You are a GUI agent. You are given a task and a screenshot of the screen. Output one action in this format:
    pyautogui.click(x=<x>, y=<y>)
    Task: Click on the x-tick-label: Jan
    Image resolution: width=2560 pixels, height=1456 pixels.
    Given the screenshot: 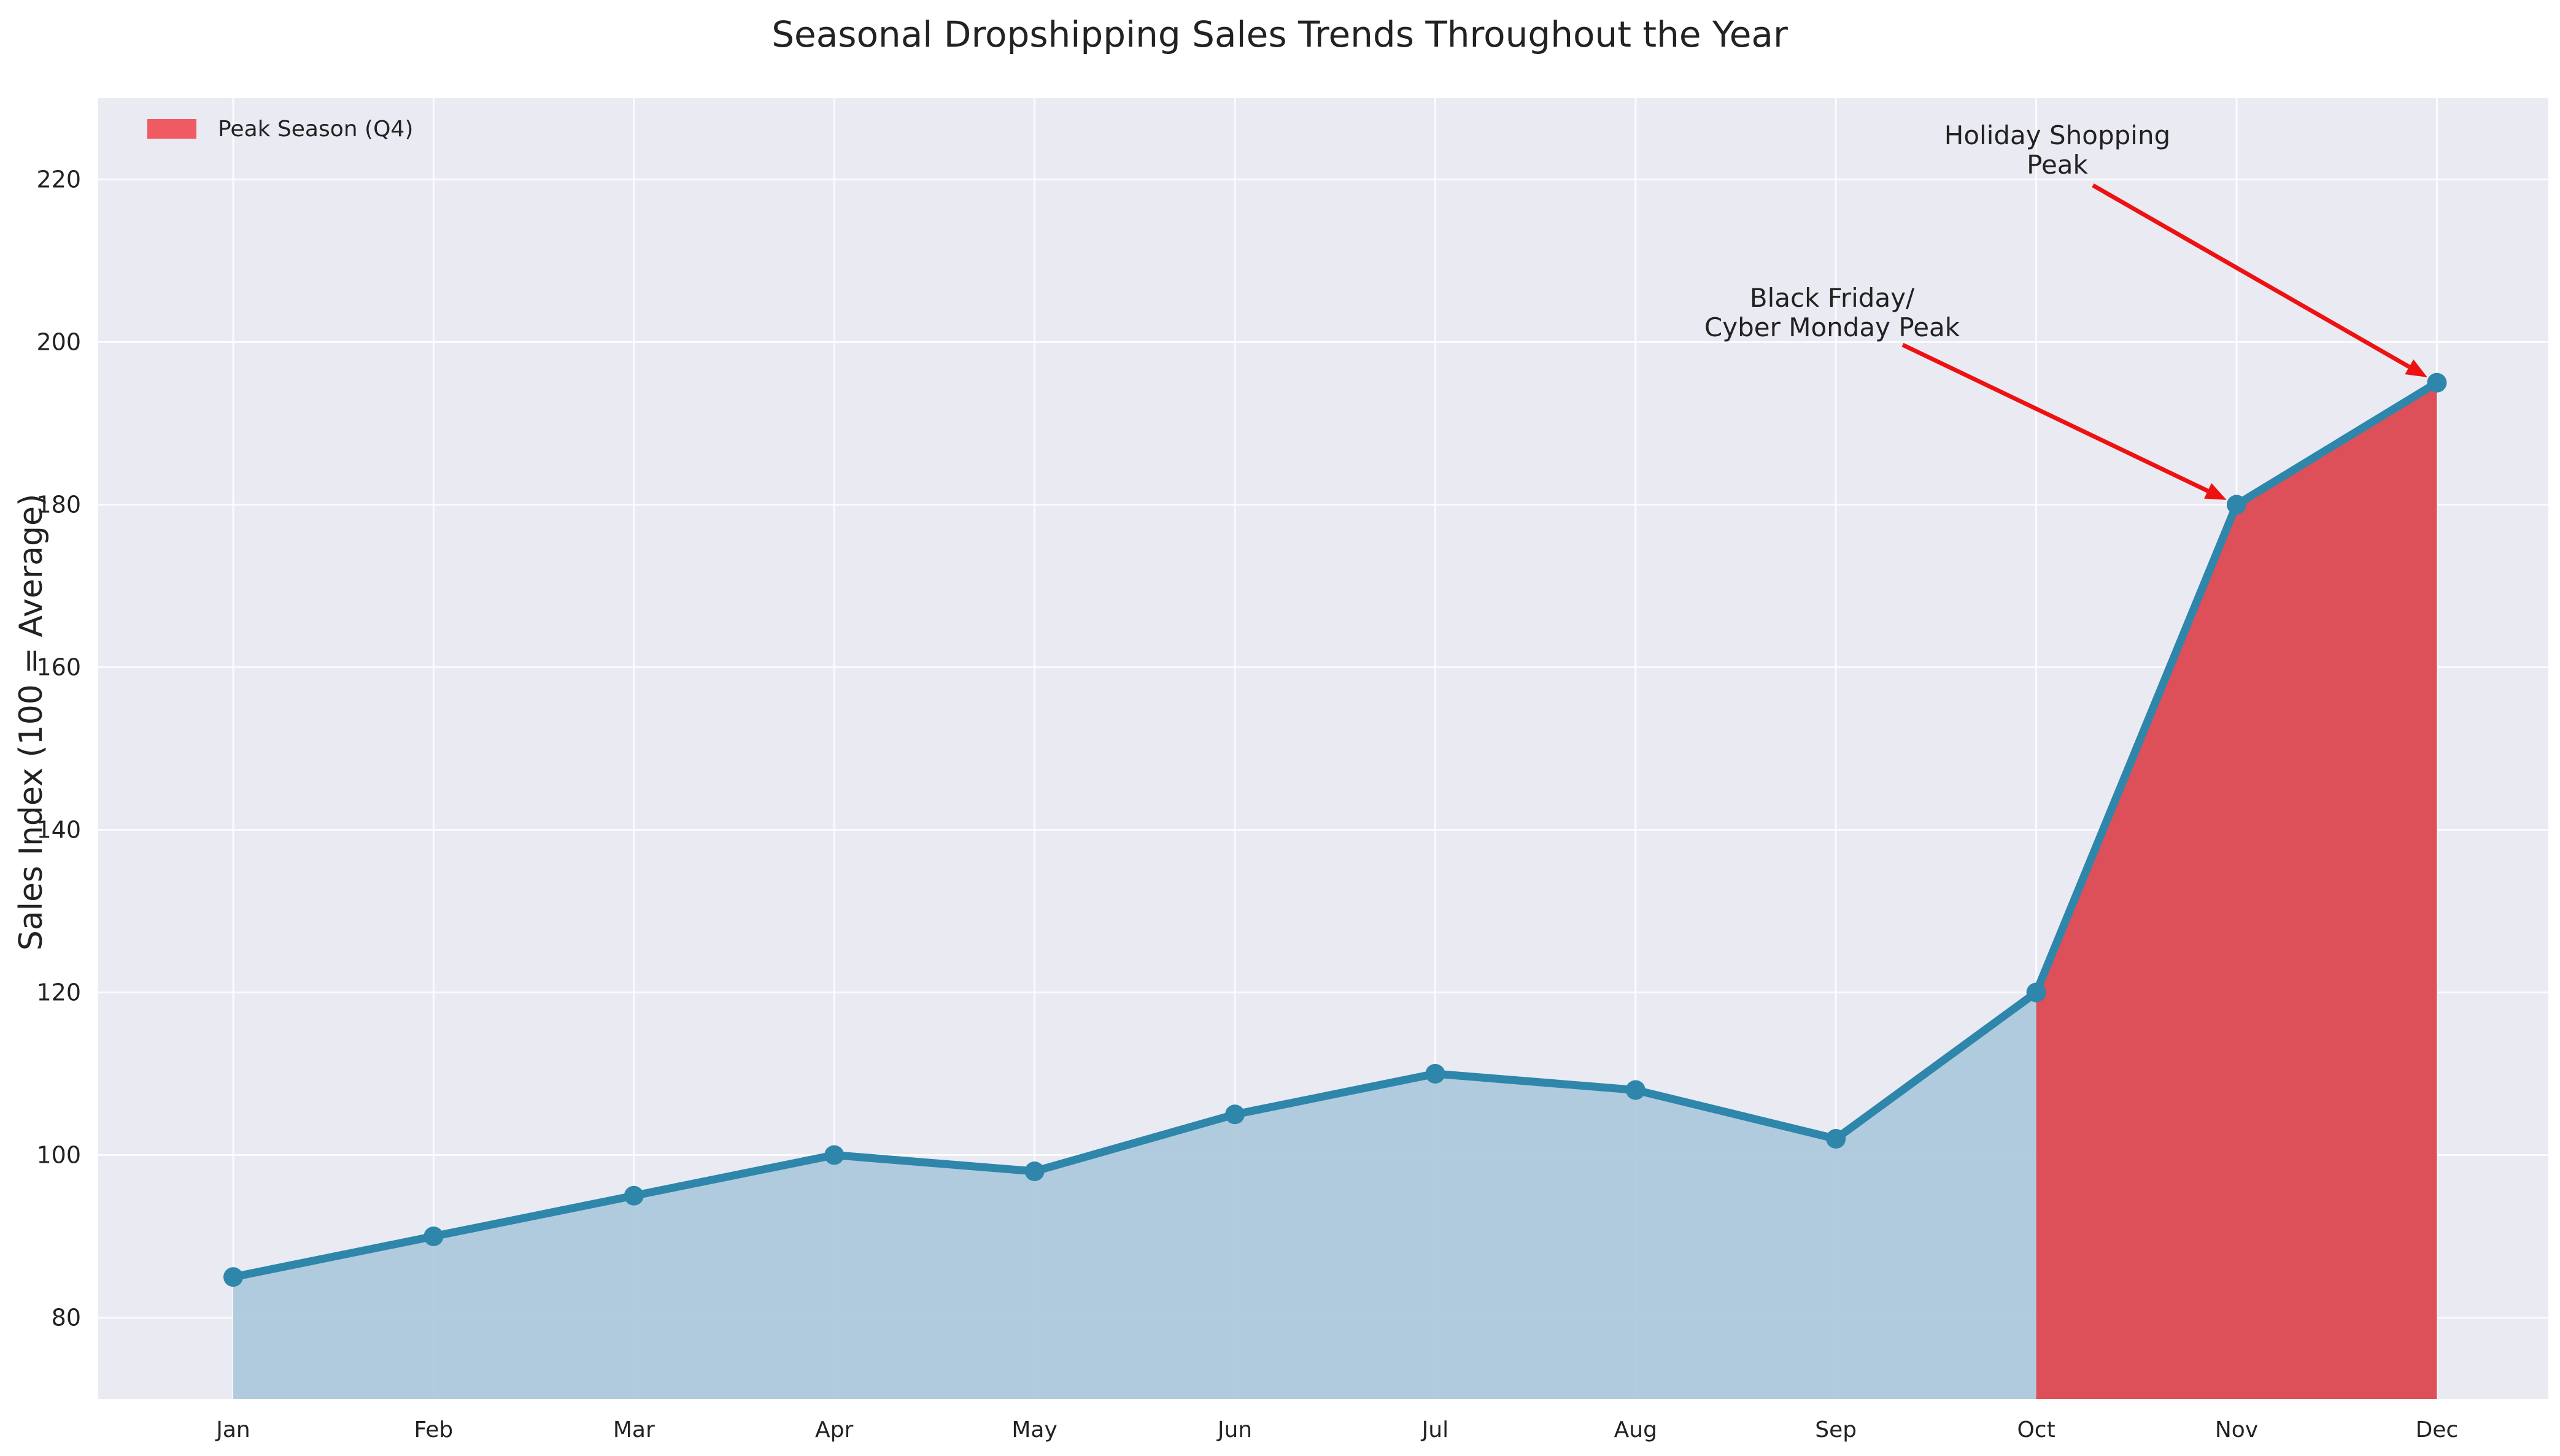 What is the action you would take?
    pyautogui.click(x=232, y=1430)
    